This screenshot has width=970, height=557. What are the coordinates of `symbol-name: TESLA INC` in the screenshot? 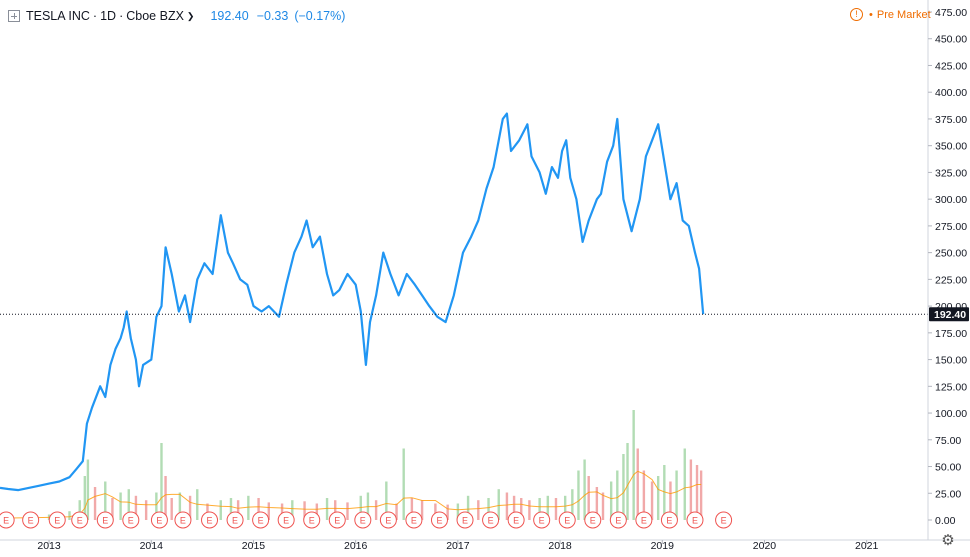 It's located at (58, 16).